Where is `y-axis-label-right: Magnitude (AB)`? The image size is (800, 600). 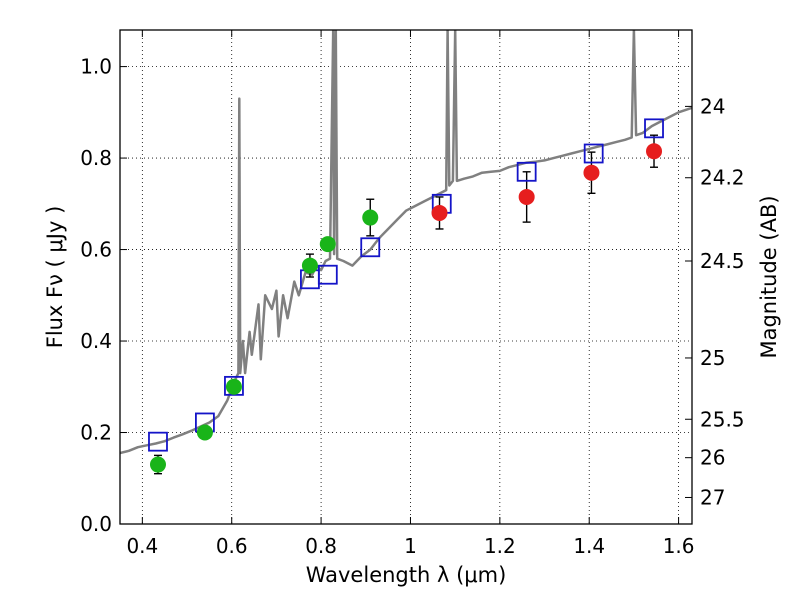 y-axis-label-right: Magnitude (AB) is located at coordinates (769, 276).